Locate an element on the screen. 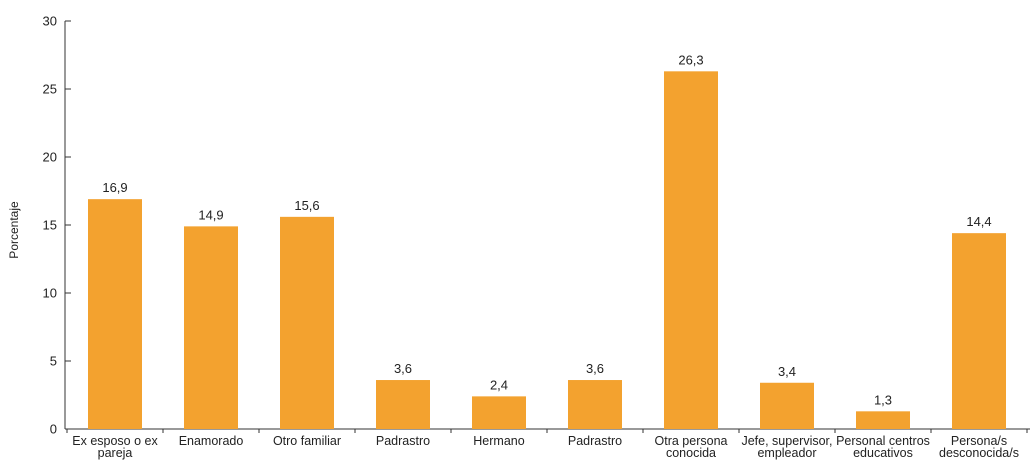 The image size is (1036, 471). category-label: Ex esposo o ex pareja is located at coordinates (115, 447).